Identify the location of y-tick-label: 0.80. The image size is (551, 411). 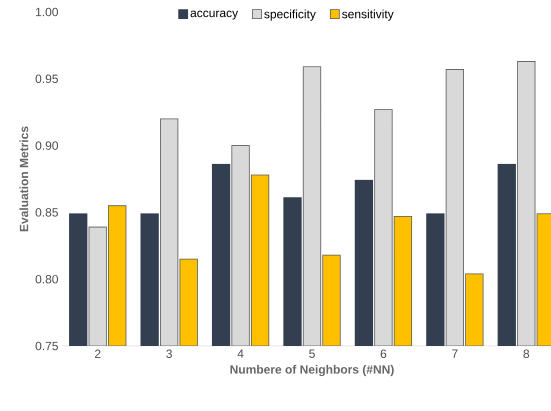
(47, 279).